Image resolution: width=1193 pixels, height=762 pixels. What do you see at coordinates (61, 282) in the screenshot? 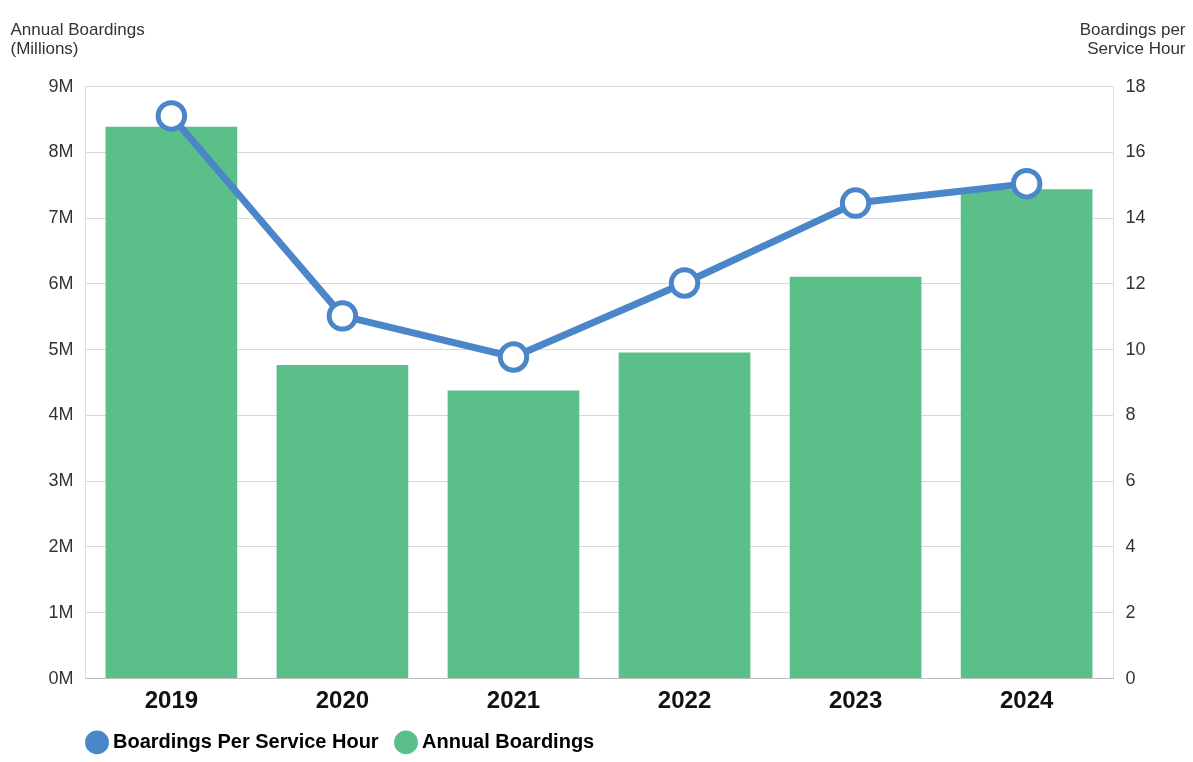
I see `y-tick-label: 6M` at bounding box center [61, 282].